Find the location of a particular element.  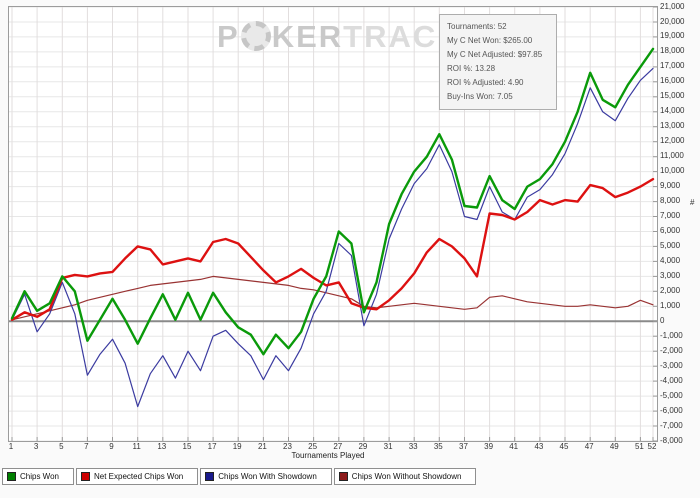

y-tick-label: -8,000 is located at coordinates (671, 440).